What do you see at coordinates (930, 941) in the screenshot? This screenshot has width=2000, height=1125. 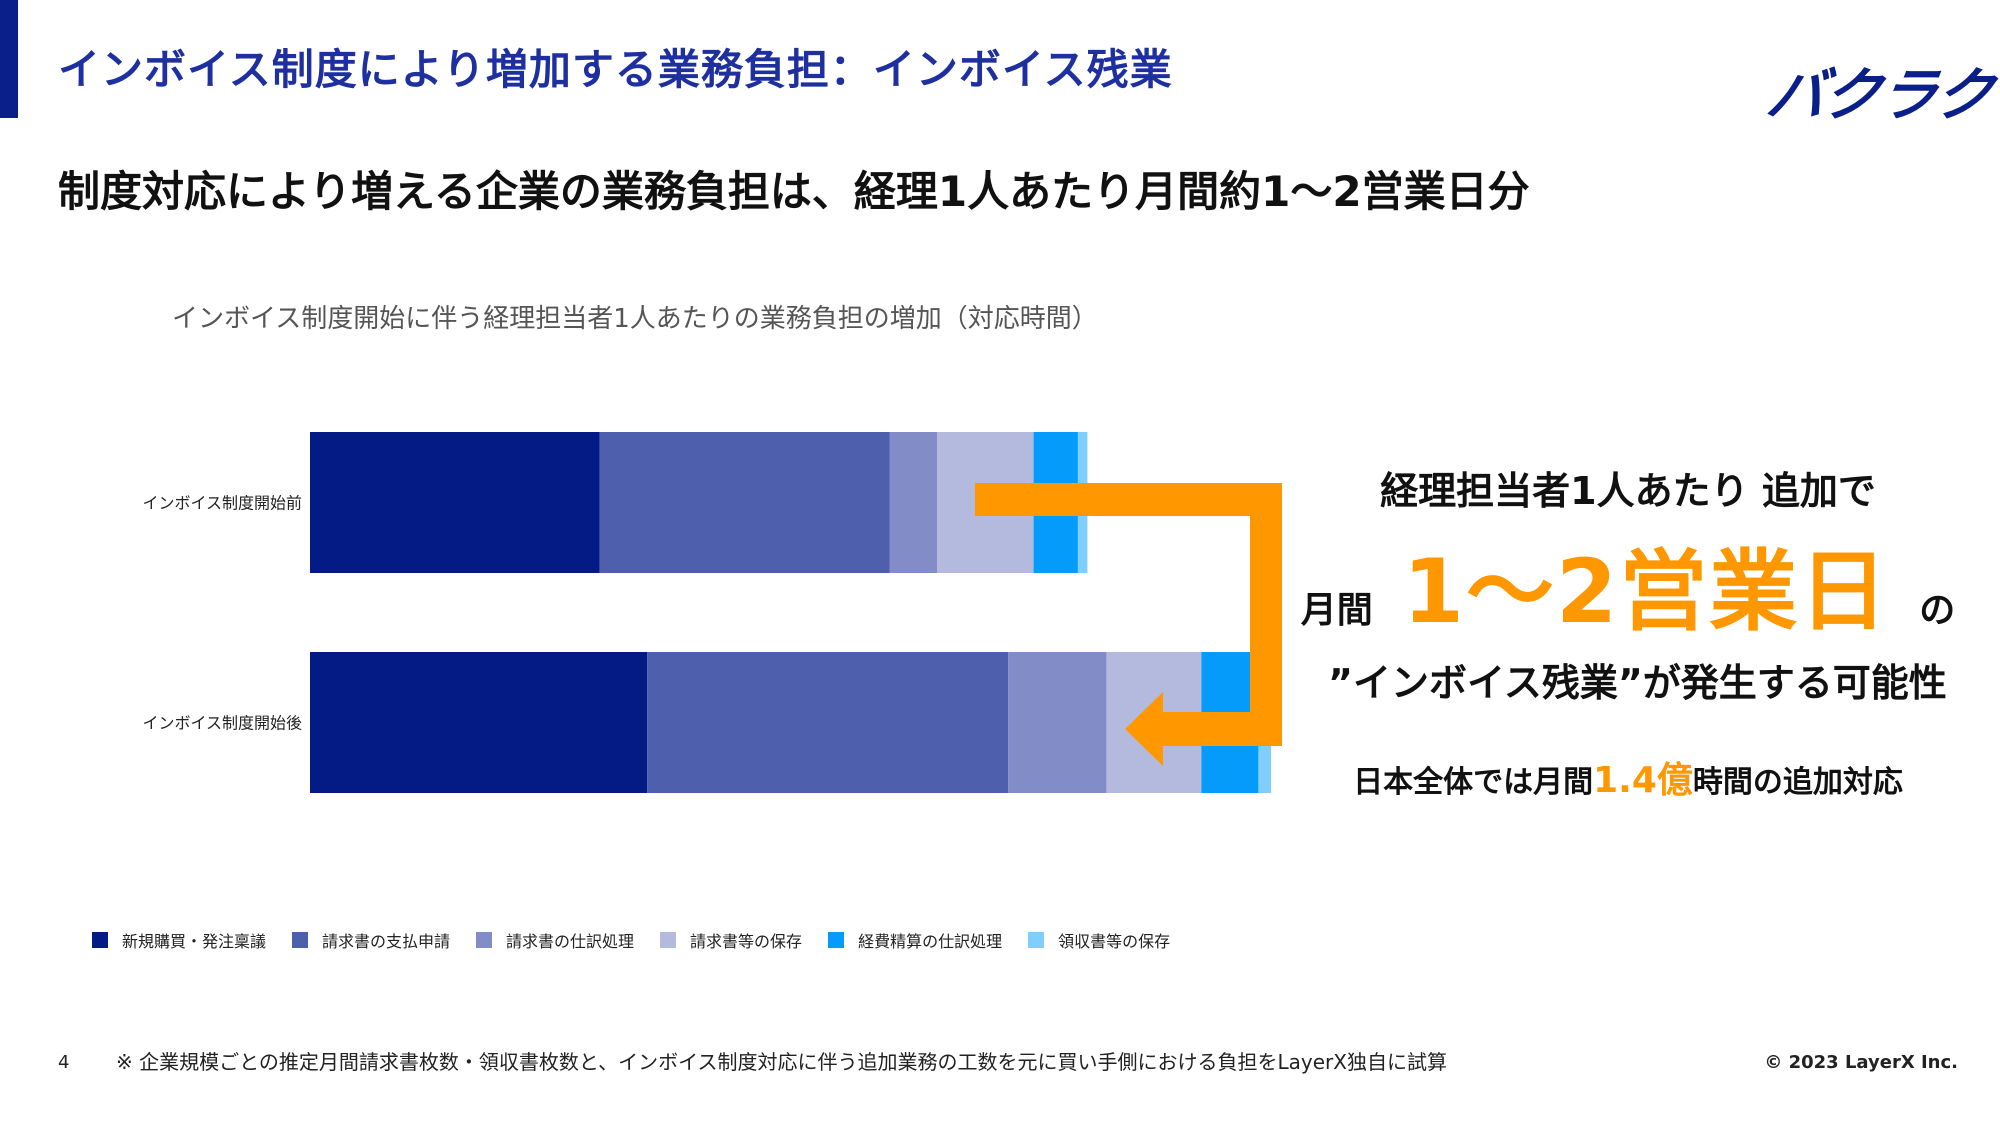 I see `legend-label-4: 経費精算の仕訳処理` at bounding box center [930, 941].